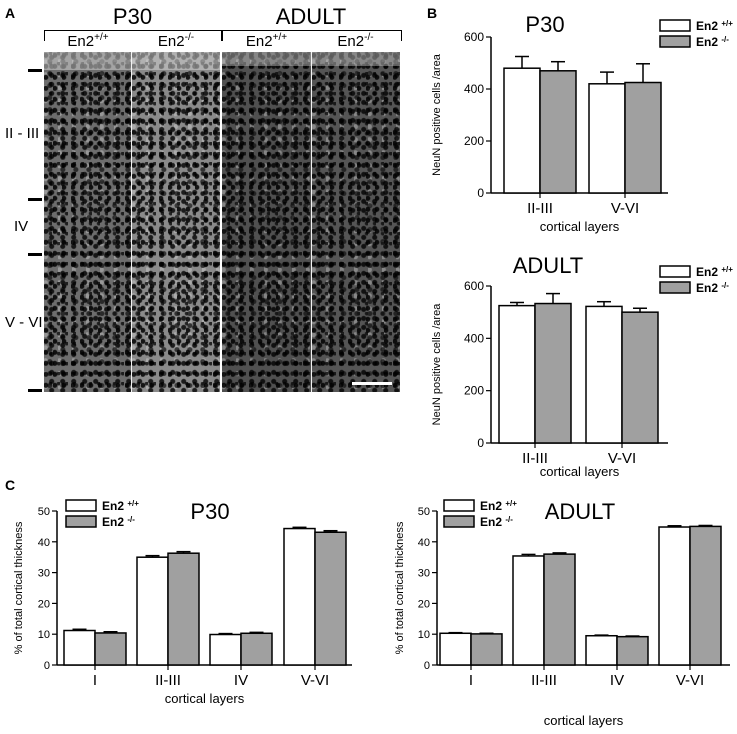 This screenshot has width=737, height=734. Describe the element at coordinates (209, 511) in the screenshot. I see `chart-title: P30` at that location.